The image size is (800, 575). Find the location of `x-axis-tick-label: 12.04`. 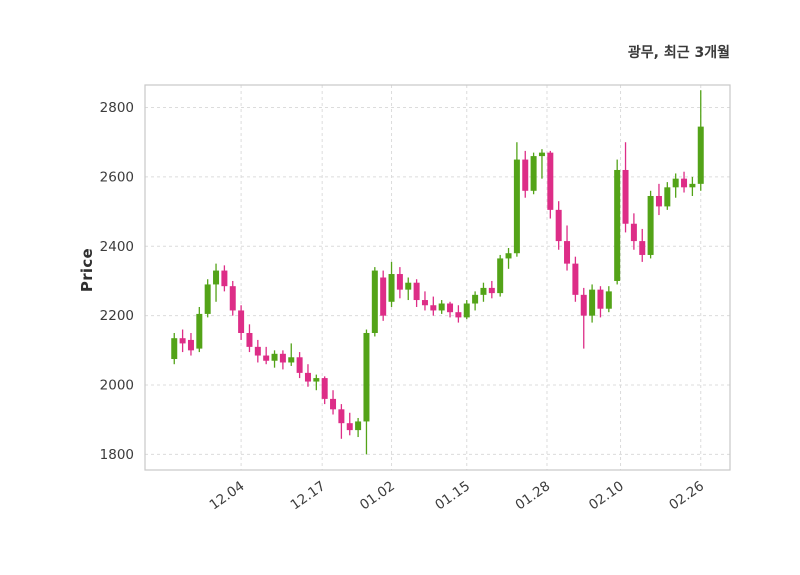

x-axis-tick-label: 12.04 is located at coordinates (227, 495).